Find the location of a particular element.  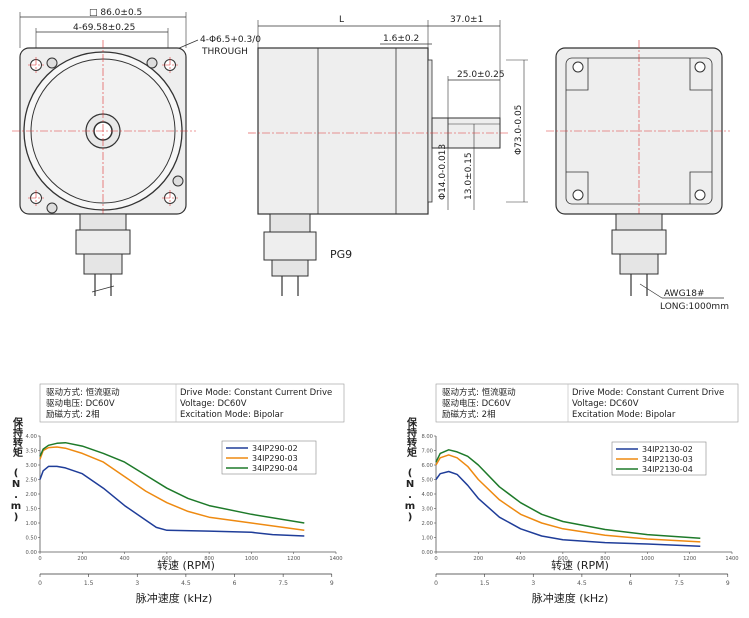

rear-view is located at coordinates (638, 169).